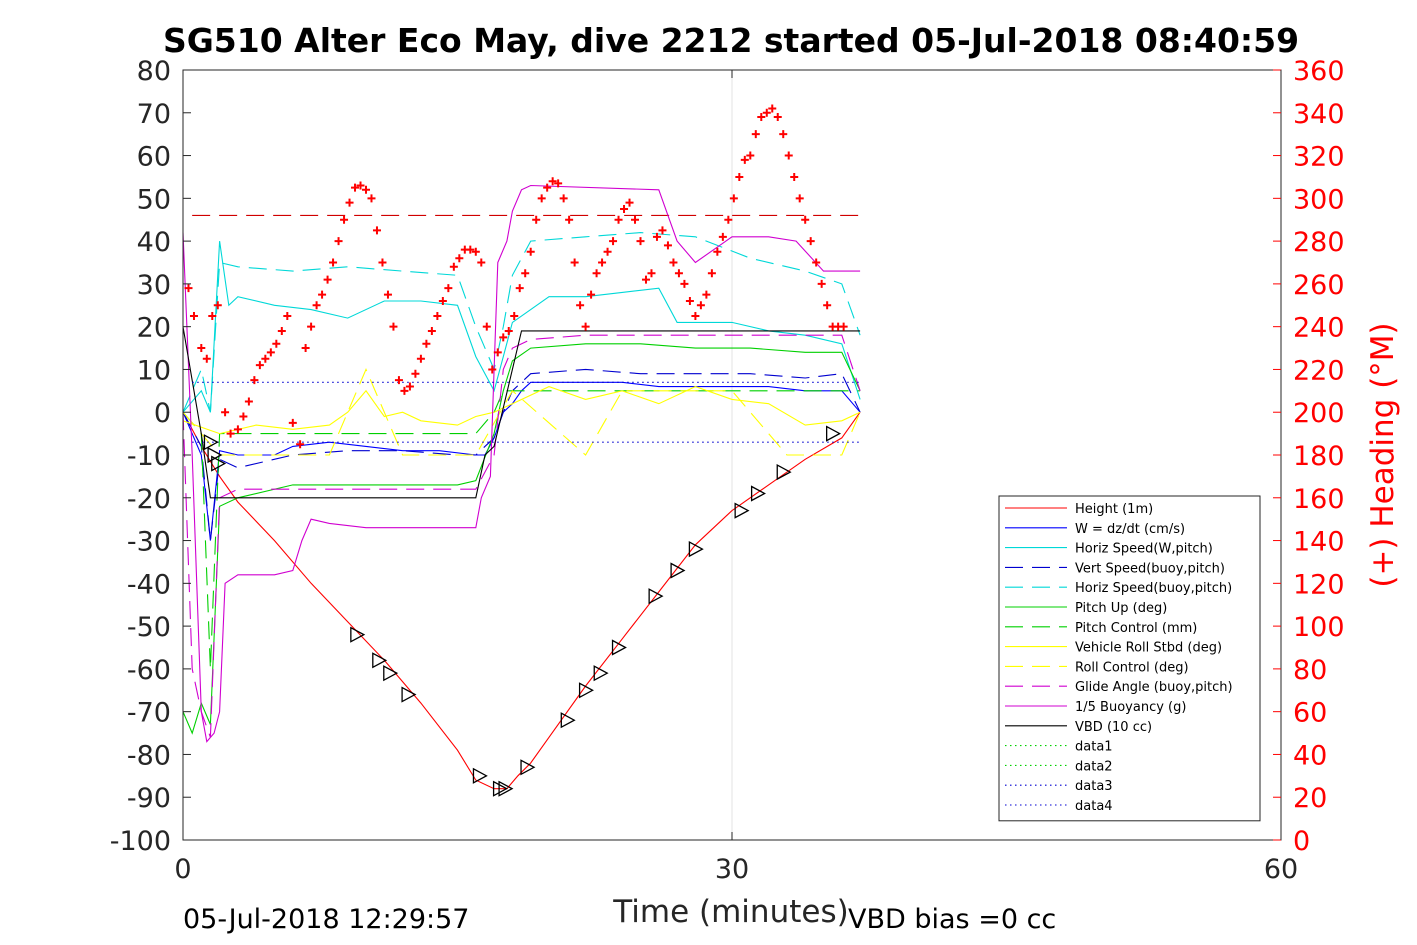 The width and height of the screenshot is (1417, 945). Describe the element at coordinates (1148, 648) in the screenshot. I see `legend-label: Vehicle Roll Stbd (deg)` at that location.